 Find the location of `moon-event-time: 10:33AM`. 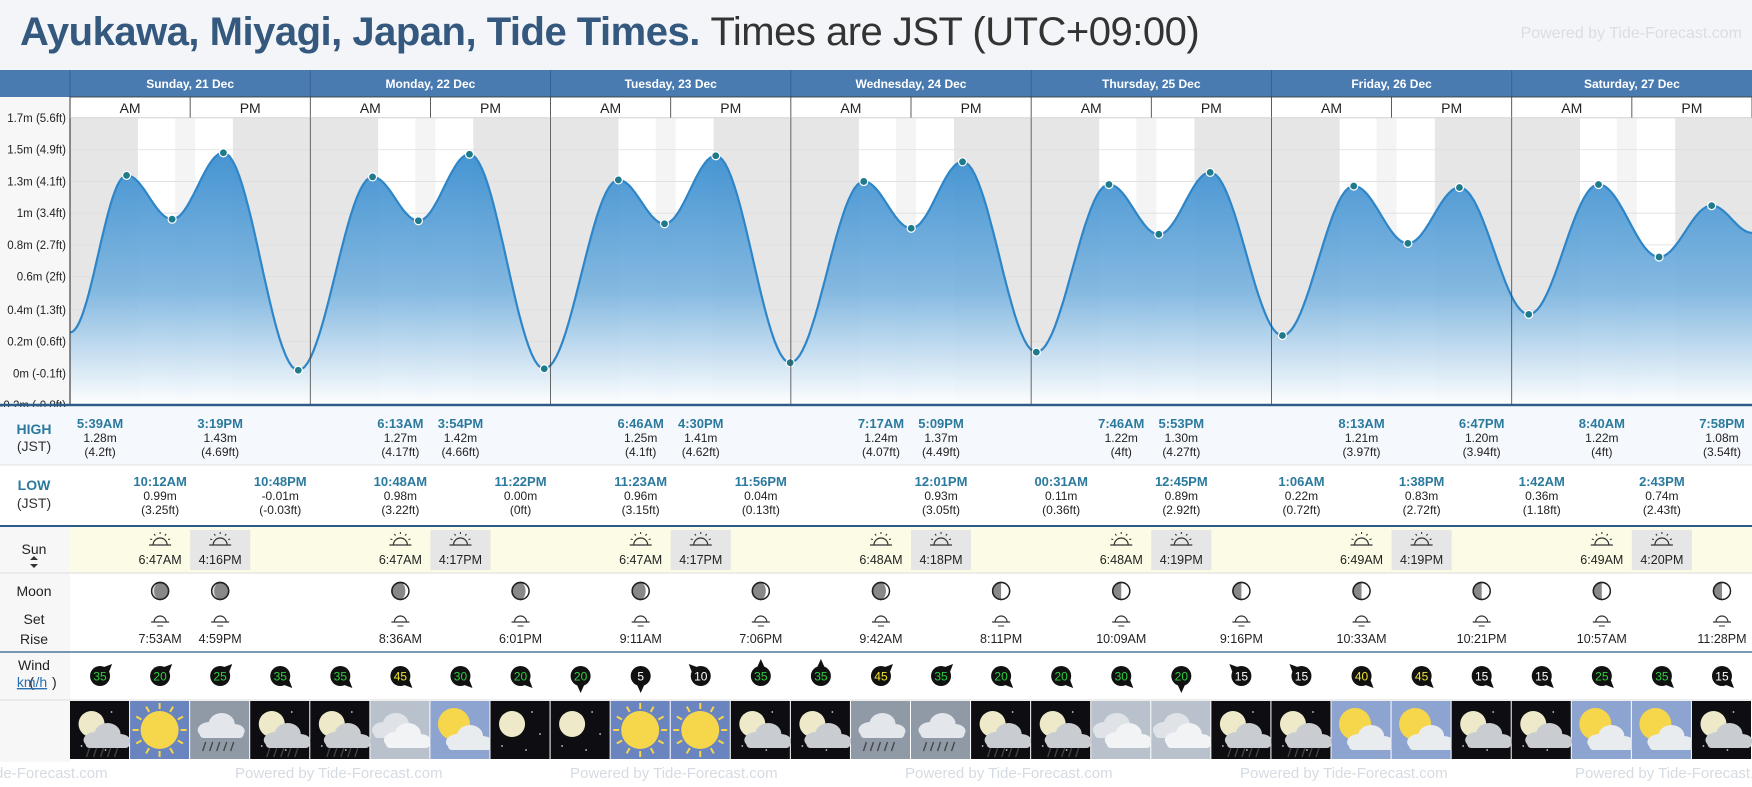

moon-event-time: 10:33AM is located at coordinates (1362, 639).